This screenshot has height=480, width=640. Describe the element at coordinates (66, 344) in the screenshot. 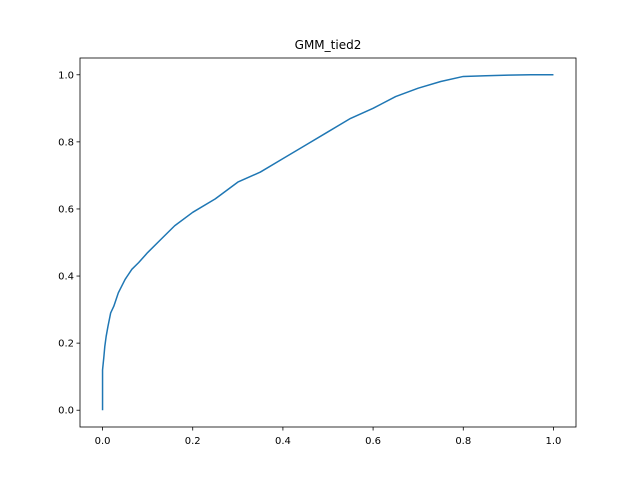

I see `y-tick-label: 0.2` at that location.